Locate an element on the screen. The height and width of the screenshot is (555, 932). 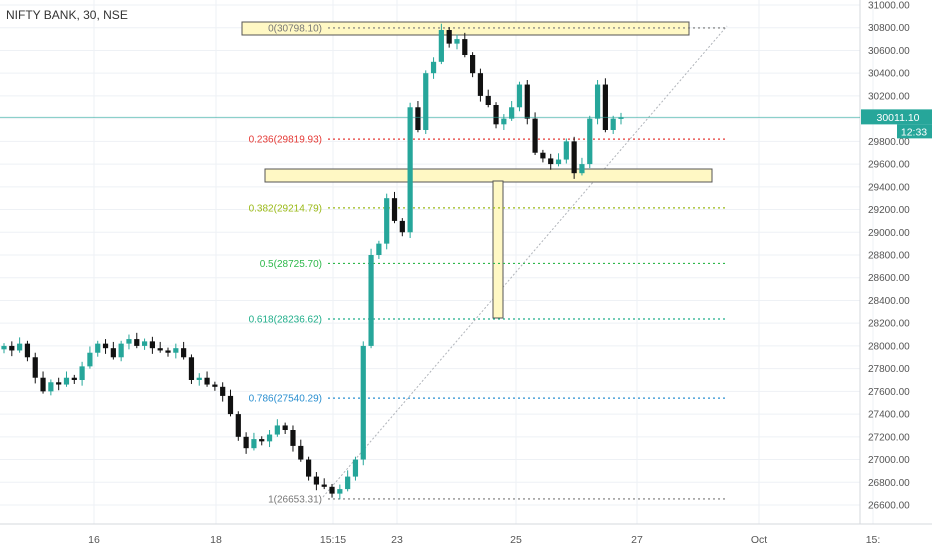
last-price-label: 30011.10 is located at coordinates (897, 118).